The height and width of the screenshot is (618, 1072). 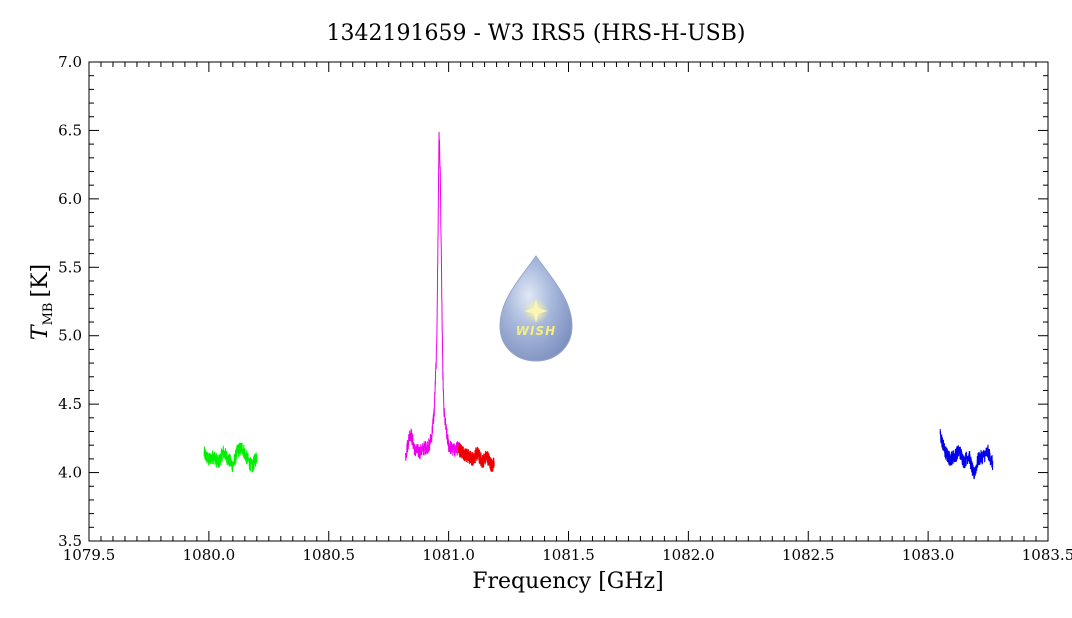 I want to click on x-tick-label: 1083.5, so click(x=1047, y=555).